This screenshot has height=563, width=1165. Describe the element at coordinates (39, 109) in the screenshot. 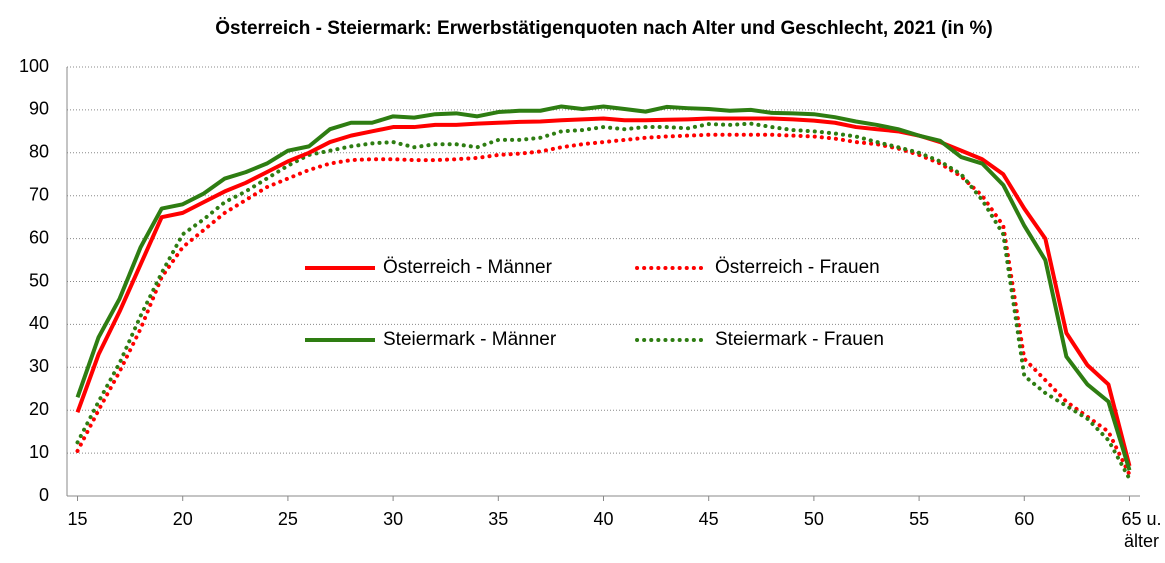

I see `y-tick-label: 90` at that location.